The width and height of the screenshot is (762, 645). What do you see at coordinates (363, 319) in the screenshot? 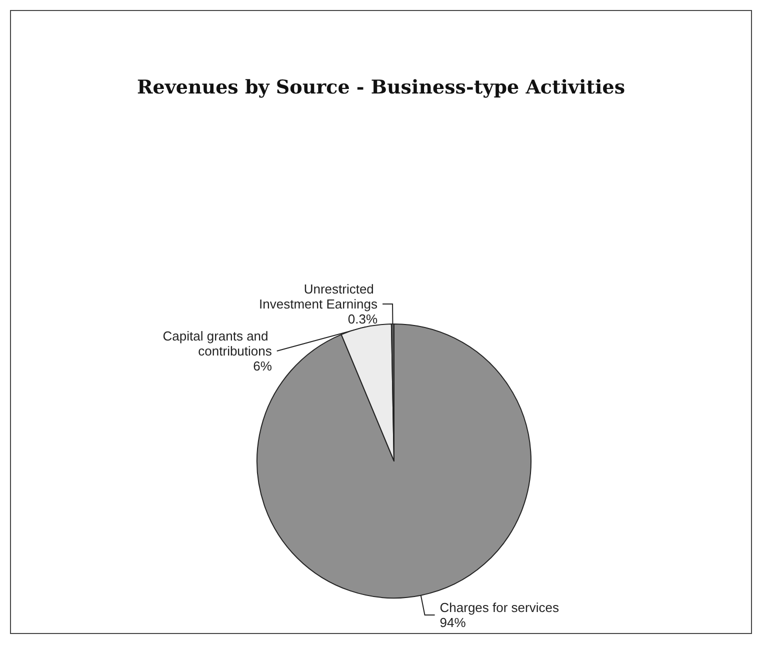
I see `data-label: 0.3%` at bounding box center [363, 319].